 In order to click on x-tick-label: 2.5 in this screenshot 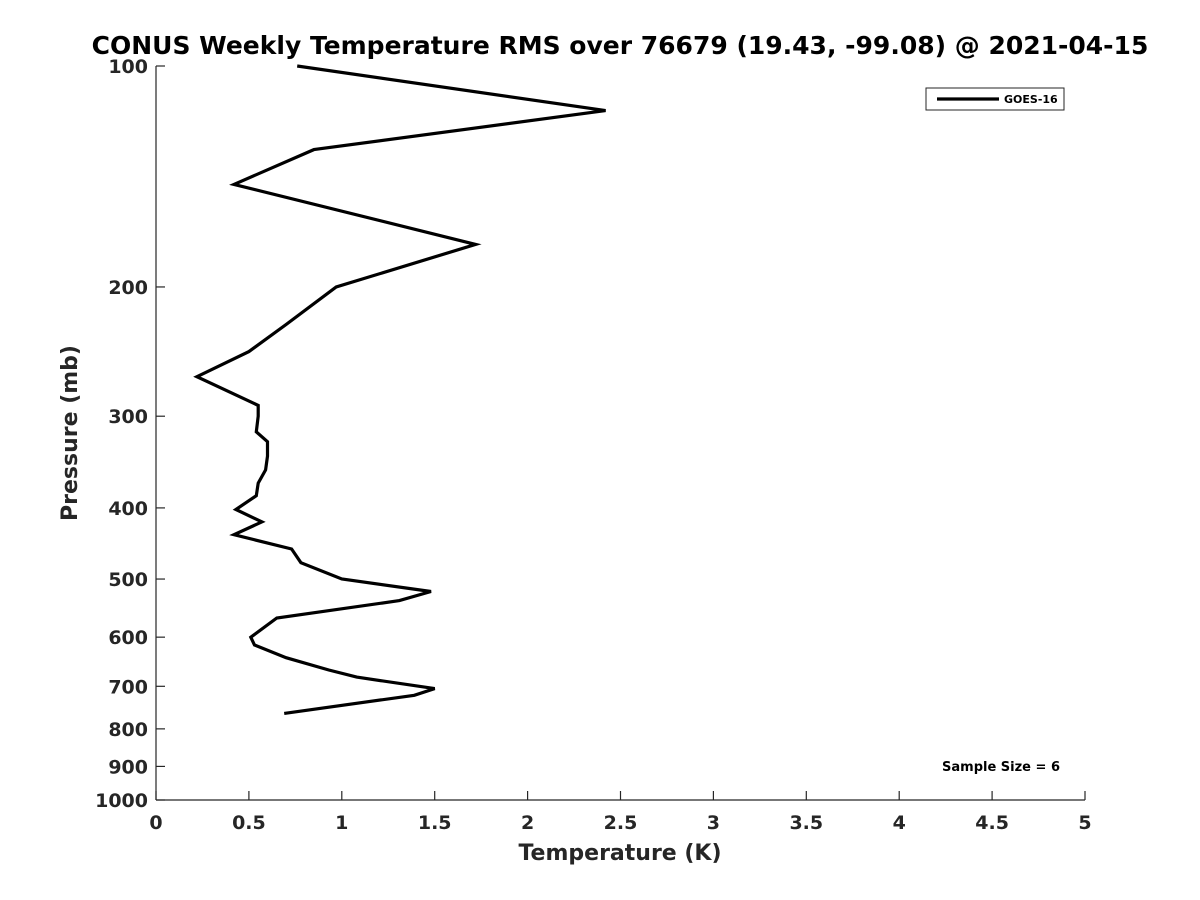, I will do `click(621, 823)`.